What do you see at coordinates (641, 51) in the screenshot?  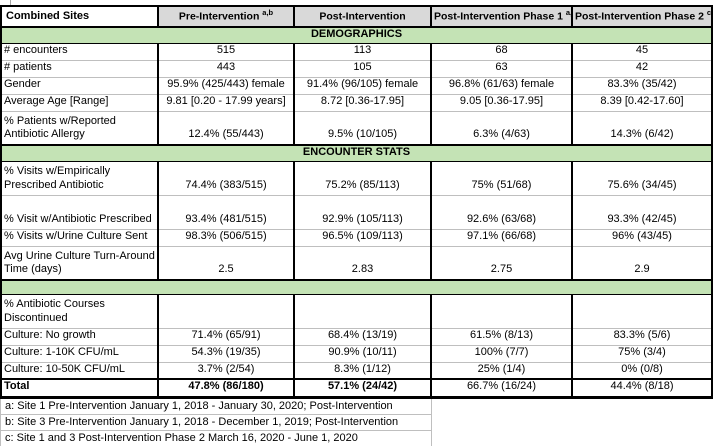 I see `cell: 45` at bounding box center [641, 51].